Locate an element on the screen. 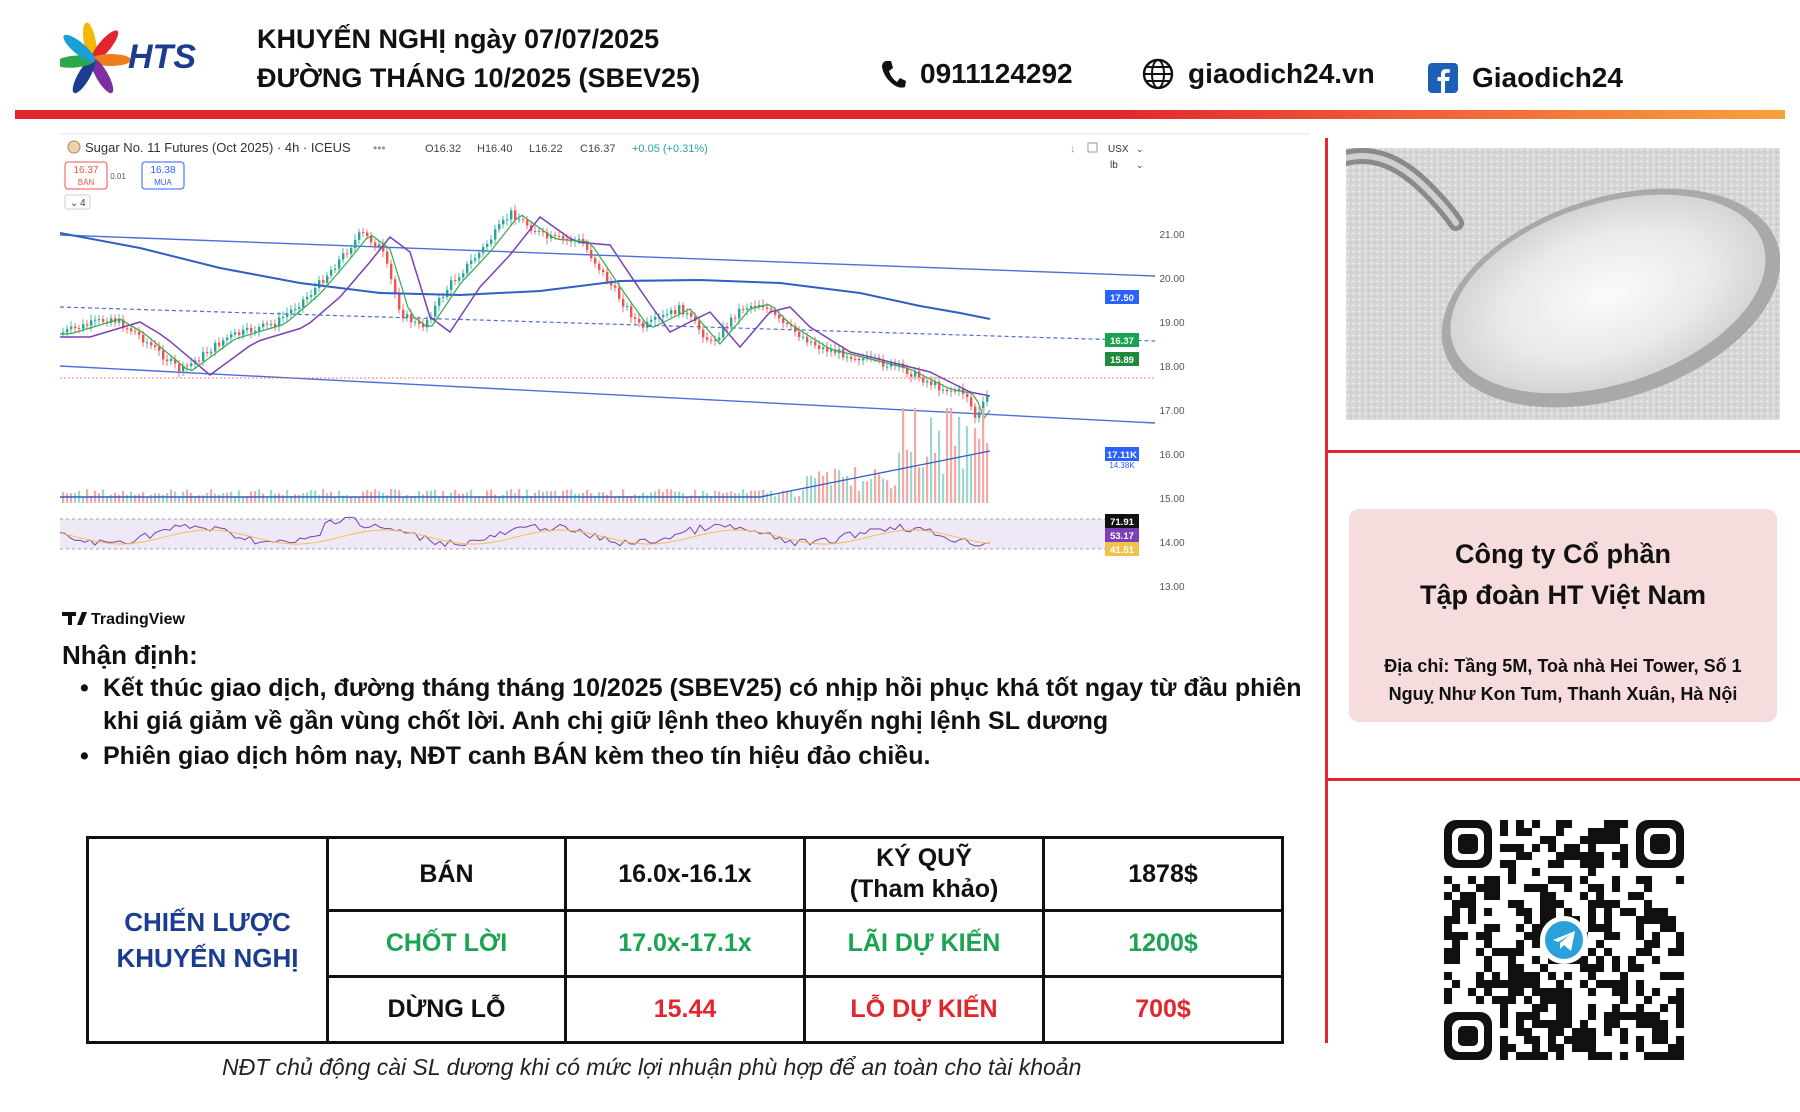 The width and height of the screenshot is (1800, 1112). download-icon: ↓ is located at coordinates (1073, 149).